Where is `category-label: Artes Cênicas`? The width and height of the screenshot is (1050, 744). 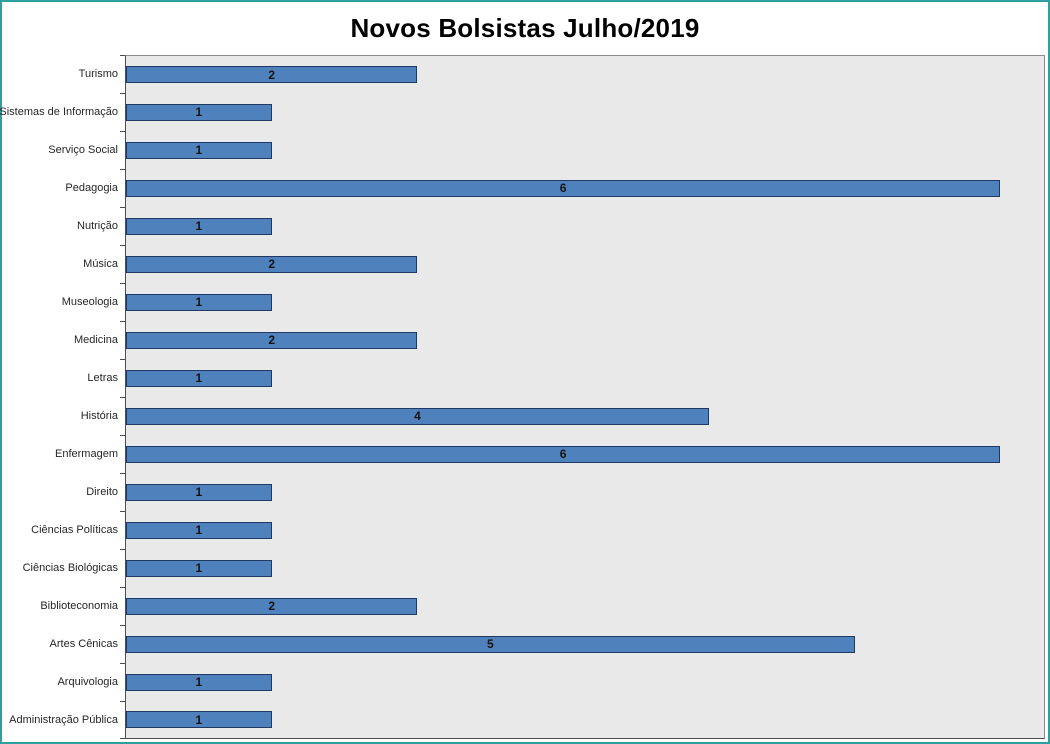
category-label: Artes Cênicas is located at coordinates (63, 644).